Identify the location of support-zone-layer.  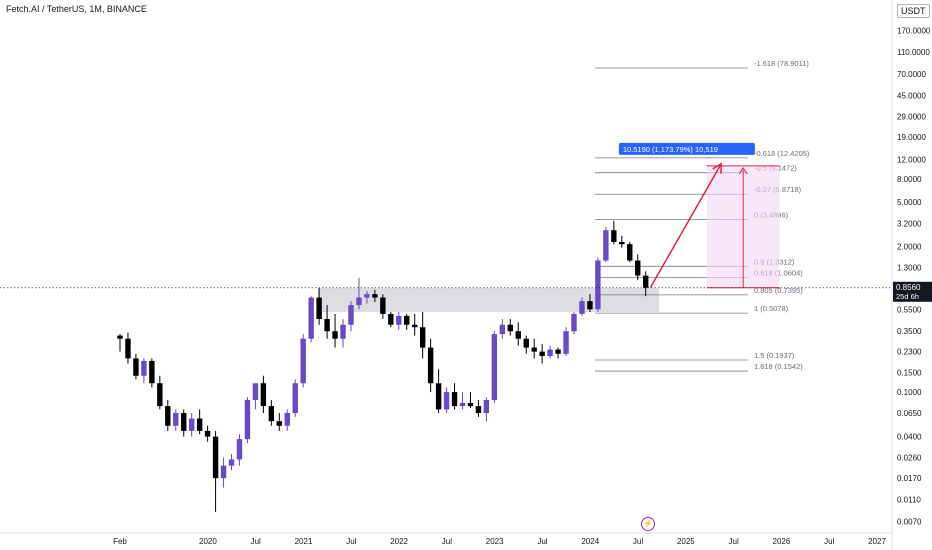
(488, 300).